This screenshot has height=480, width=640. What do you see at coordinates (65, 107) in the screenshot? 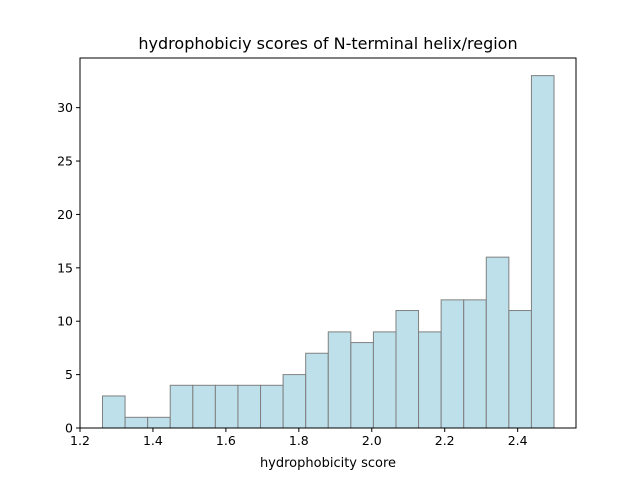
I see `y-tick-label: 30` at bounding box center [65, 107].